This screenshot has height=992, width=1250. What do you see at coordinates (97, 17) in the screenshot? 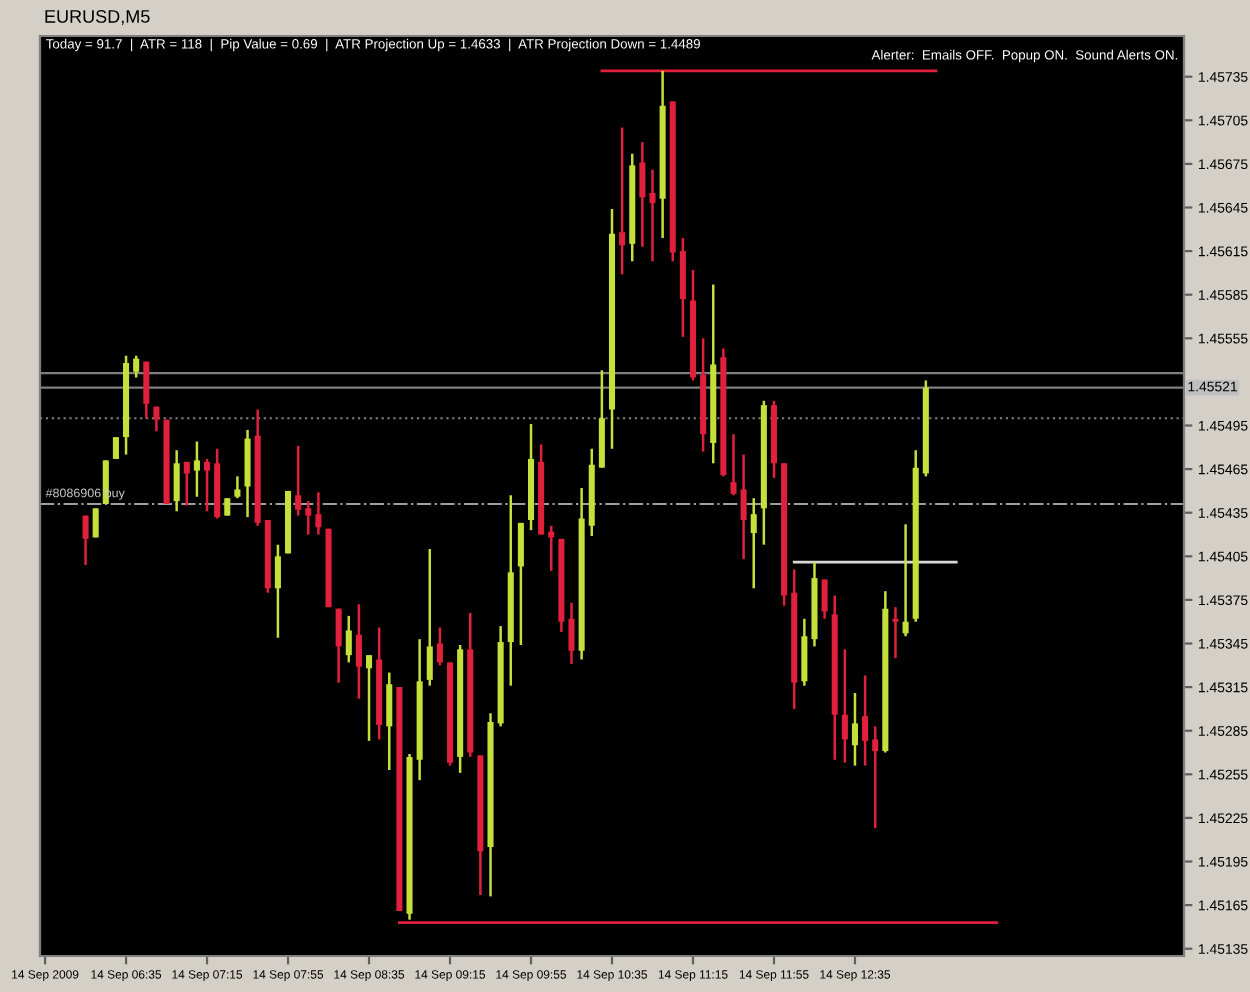
I see `chart-title: EURUSD,M5` at bounding box center [97, 17].